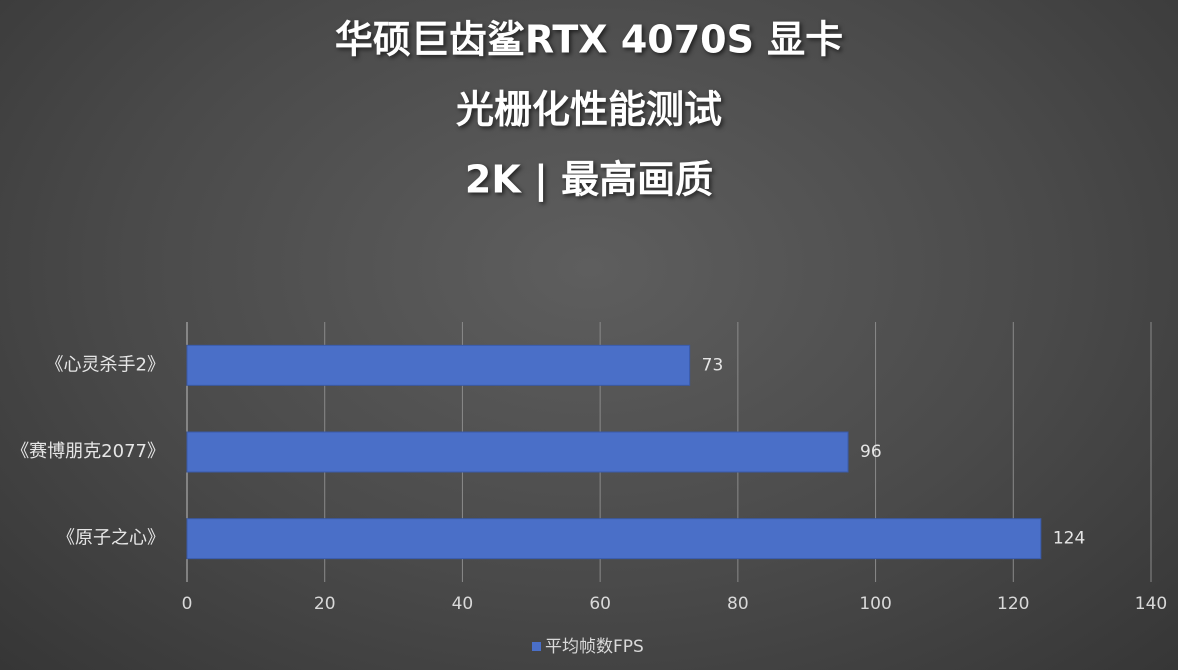 Image resolution: width=1178 pixels, height=670 pixels. Describe the element at coordinates (713, 365) in the screenshot. I see `data-label: 73` at that location.